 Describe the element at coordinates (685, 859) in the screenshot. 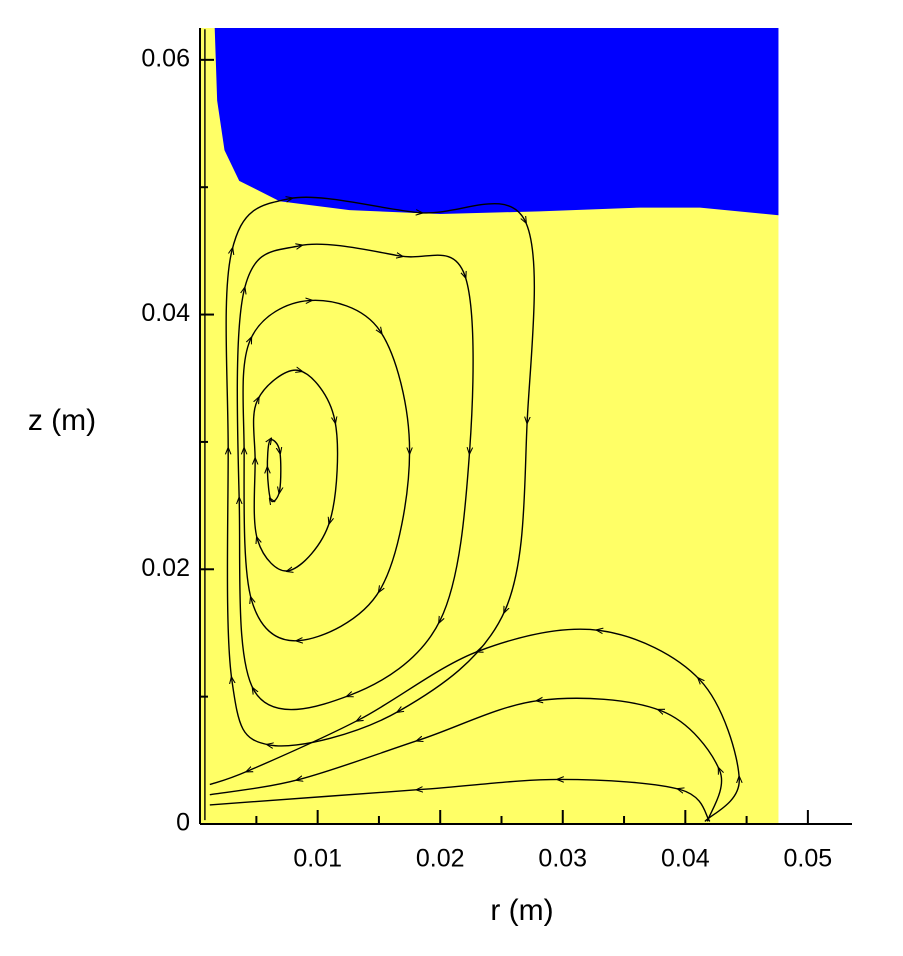

I see `x-tick-label: 0.04` at that location.